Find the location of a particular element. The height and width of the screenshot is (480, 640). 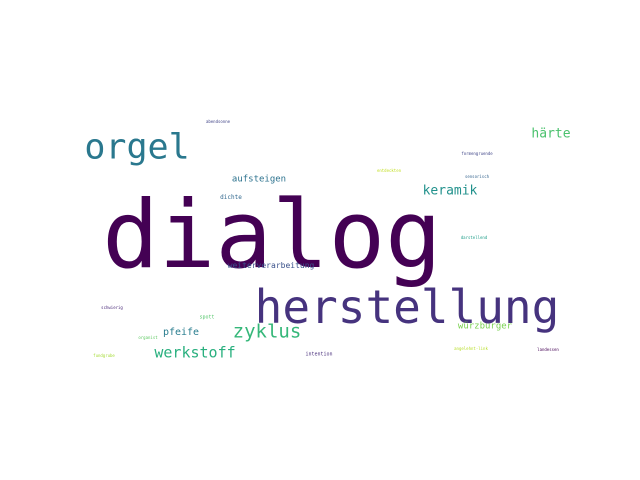

word-darstellend: darstellend is located at coordinates (474, 237).